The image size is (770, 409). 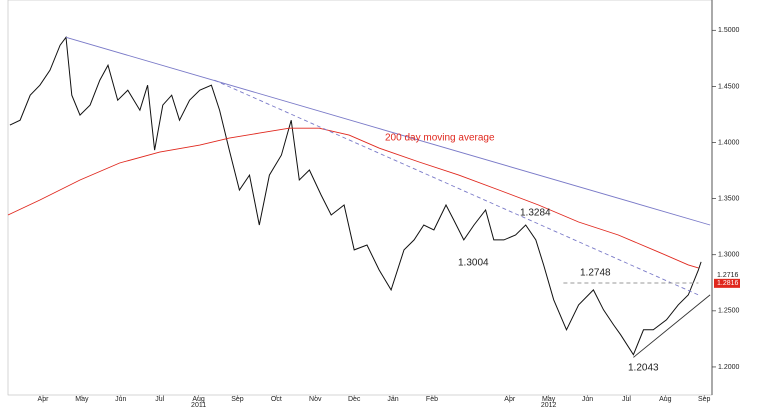 I want to click on x-tick-label: Nov, so click(x=315, y=399).